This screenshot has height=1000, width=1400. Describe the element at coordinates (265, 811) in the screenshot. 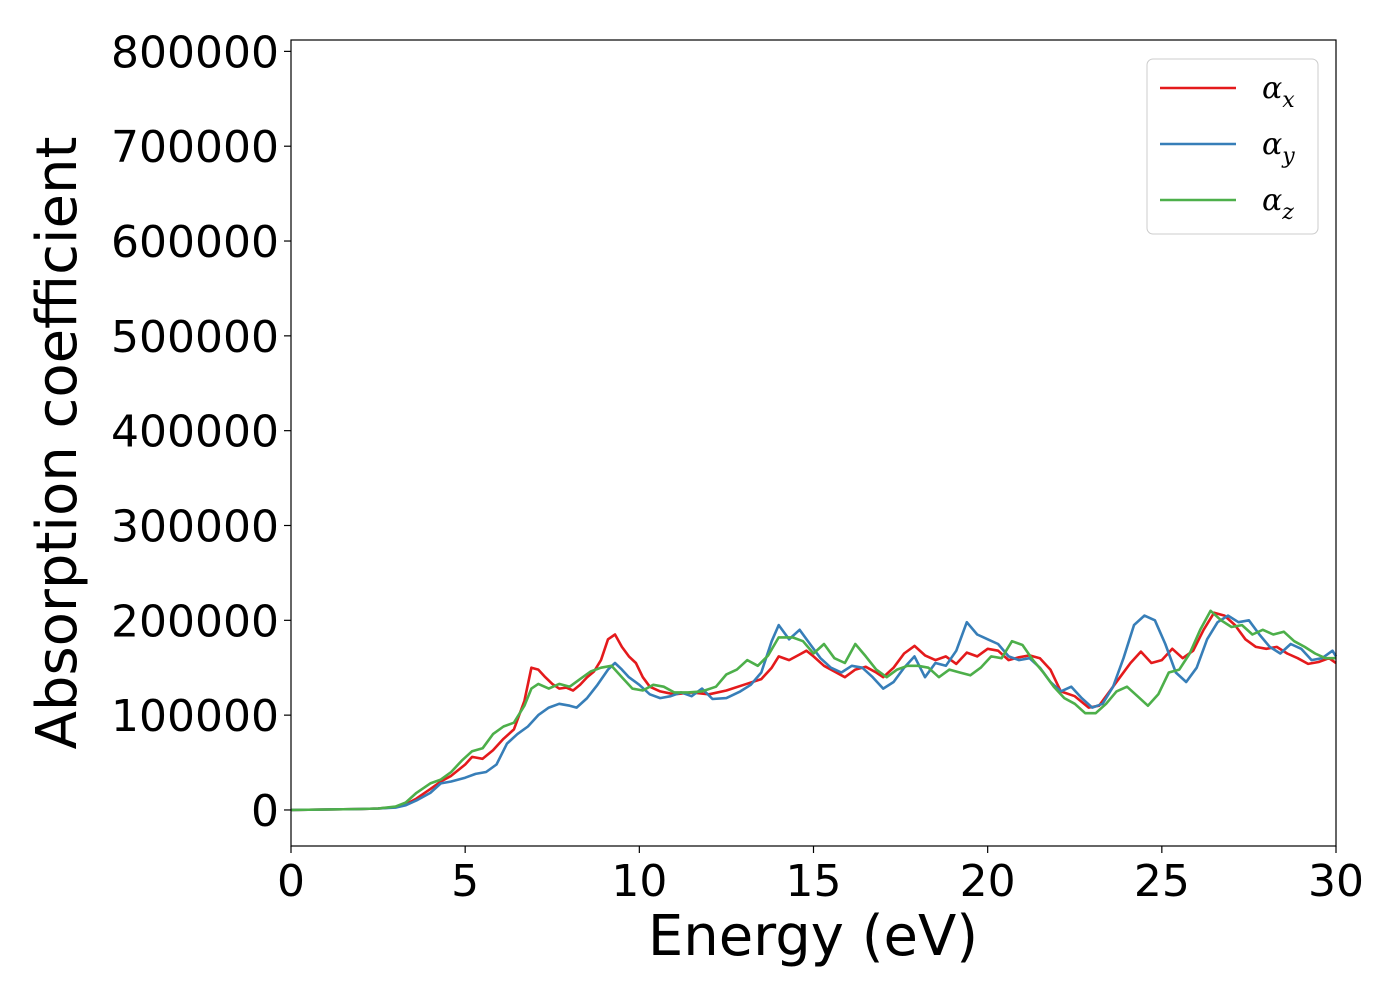

I see `y-tick-label: 0` at that location.